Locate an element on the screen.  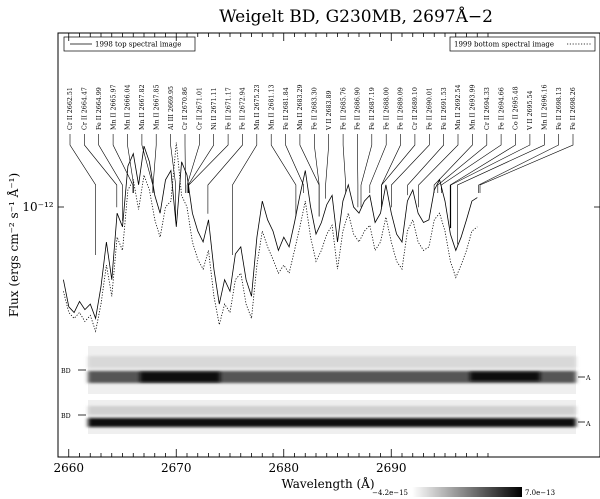
line-id-label: Fe II 2691.53 is located at coordinates (444, 108).